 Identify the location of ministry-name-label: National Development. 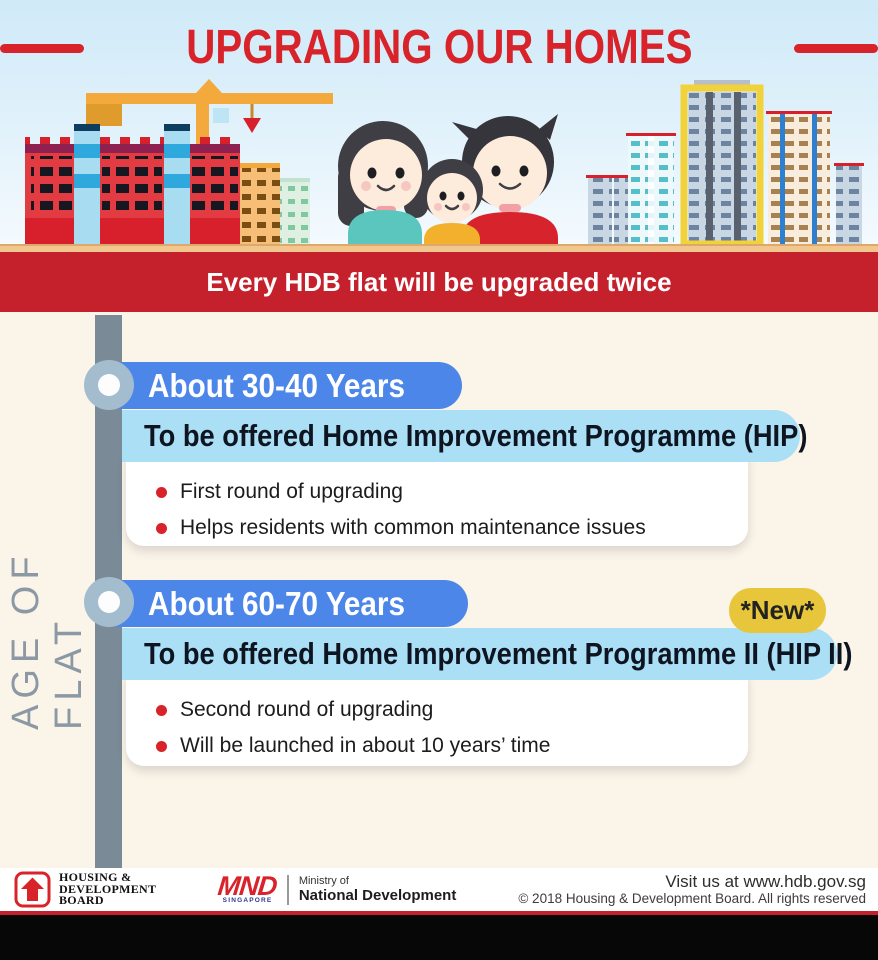
(377, 895).